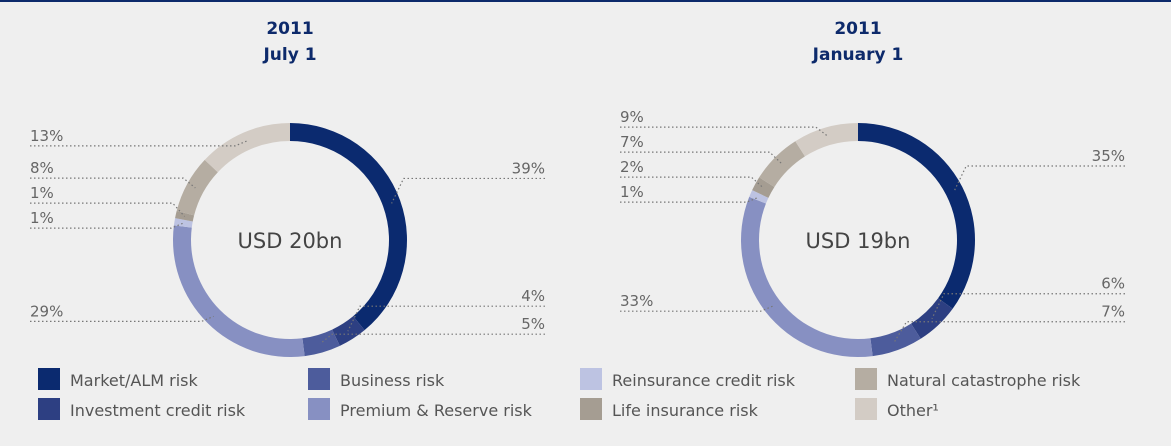 This screenshot has height=446, width=1171. Describe the element at coordinates (632, 167) in the screenshot. I see `value-label: 2%` at that location.